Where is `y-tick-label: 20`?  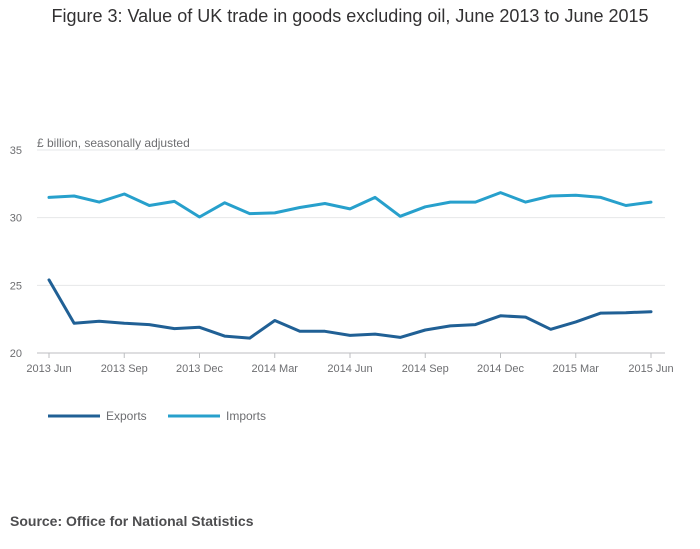 y-tick-label: 20 is located at coordinates (16, 354).